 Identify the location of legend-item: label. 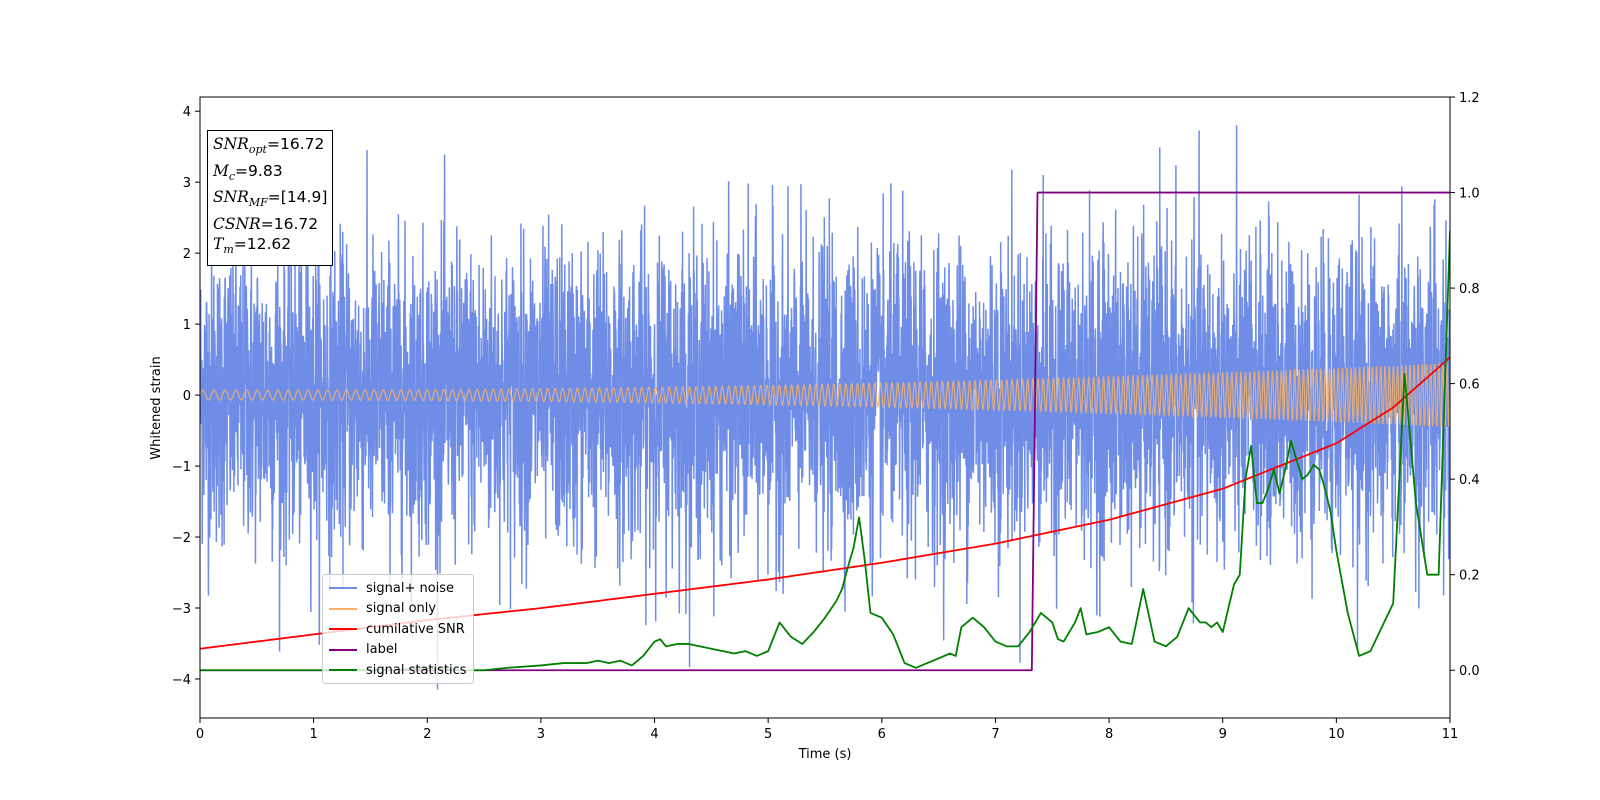
(398, 650).